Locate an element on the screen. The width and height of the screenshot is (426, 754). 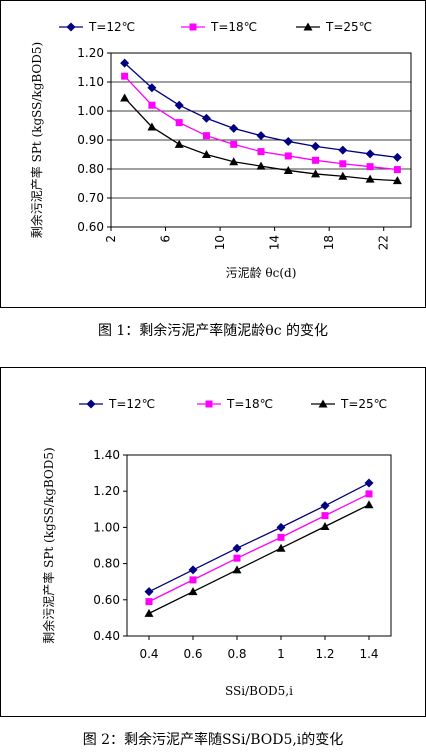
y-tick-label: 0.40 is located at coordinates (106, 636).